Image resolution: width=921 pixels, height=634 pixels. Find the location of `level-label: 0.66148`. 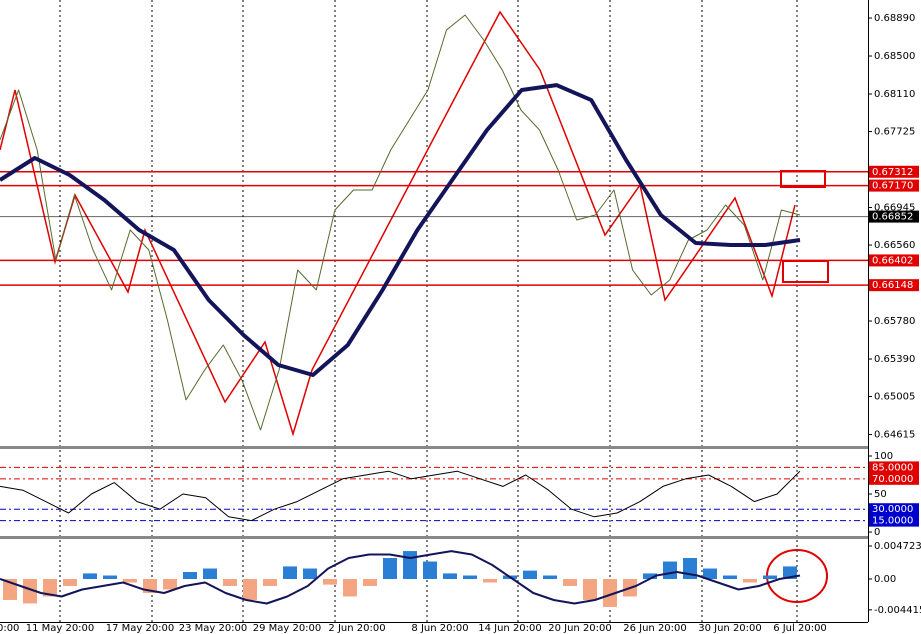

level-label: 0.66148 is located at coordinates (892, 285).